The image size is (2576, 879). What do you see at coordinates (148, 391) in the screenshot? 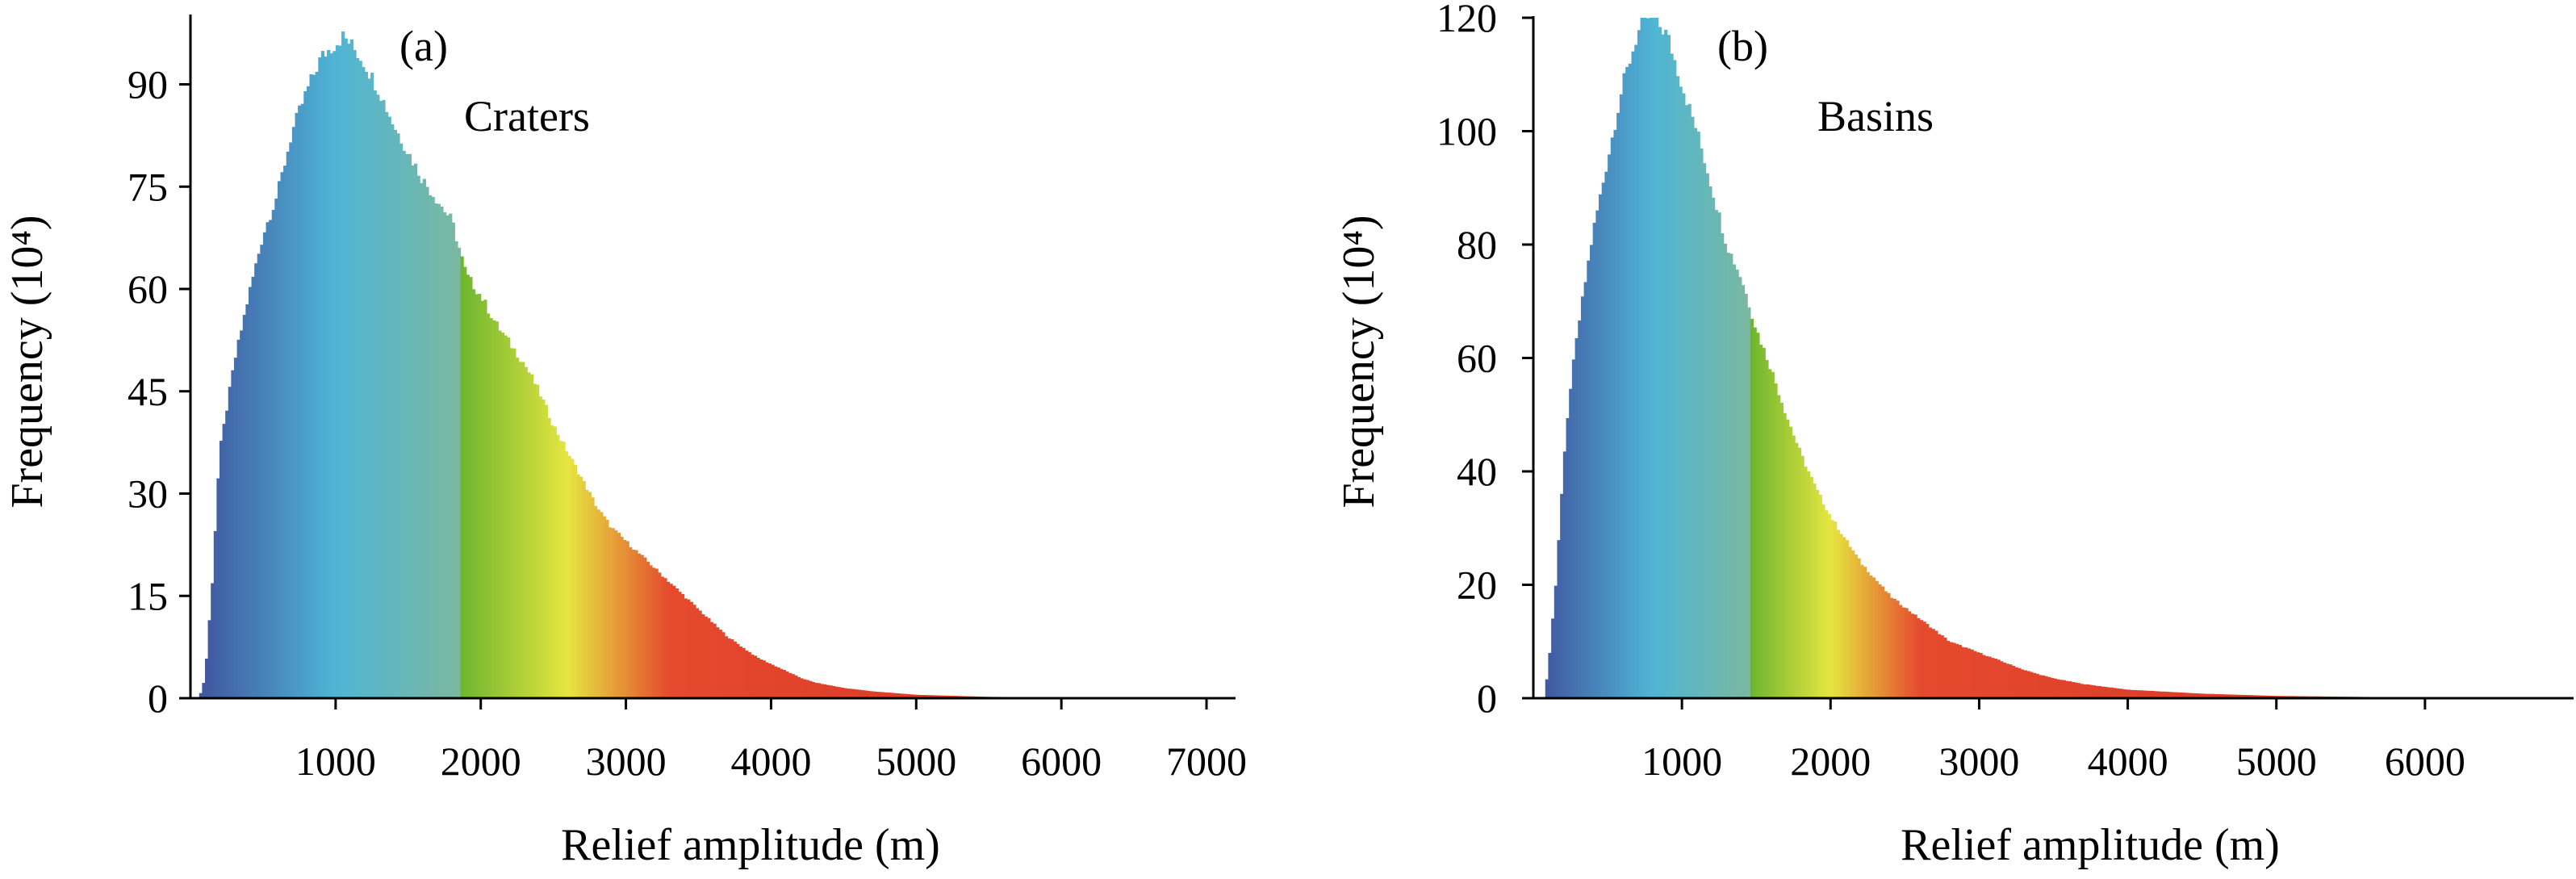
I see `y-tick-label: 45` at bounding box center [148, 391].